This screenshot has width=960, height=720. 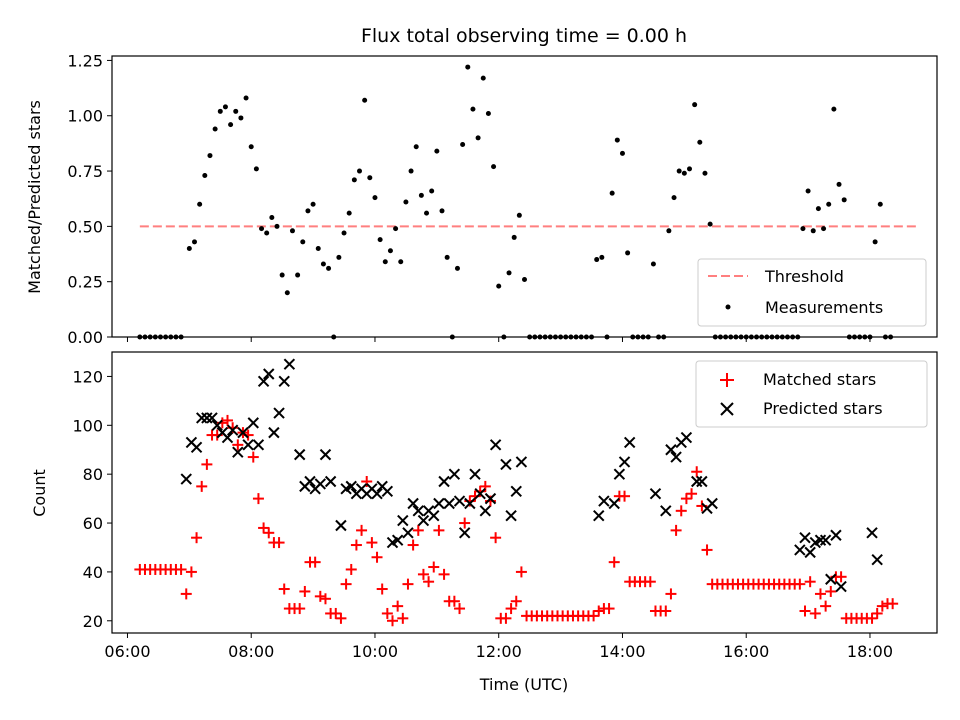 I want to click on top-y-axis-label: Matched/Predicted stars, so click(x=34, y=197).